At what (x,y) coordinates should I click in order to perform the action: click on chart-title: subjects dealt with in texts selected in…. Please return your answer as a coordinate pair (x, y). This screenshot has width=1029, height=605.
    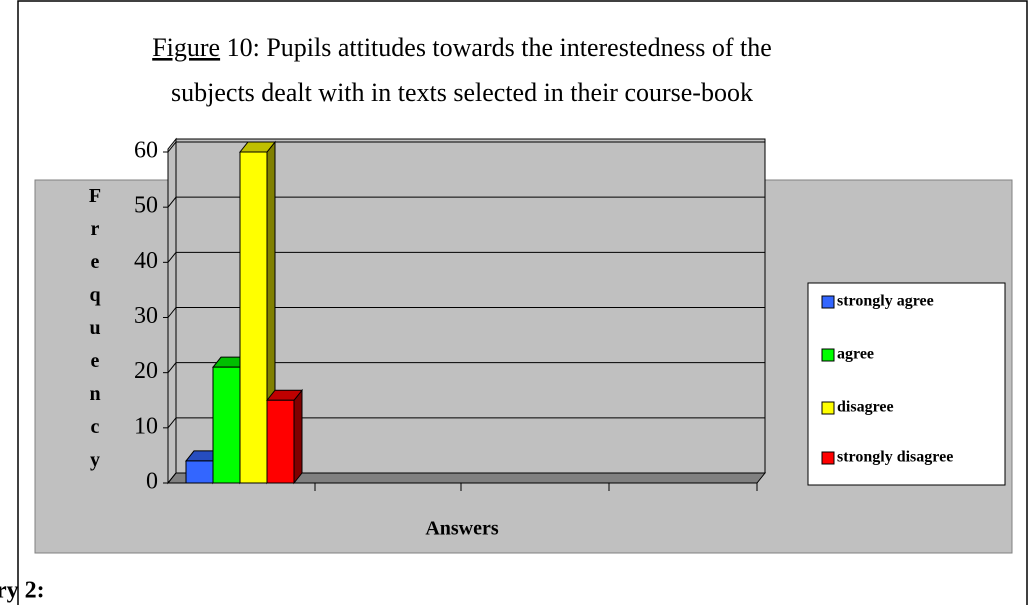
    Looking at the image, I should click on (462, 92).